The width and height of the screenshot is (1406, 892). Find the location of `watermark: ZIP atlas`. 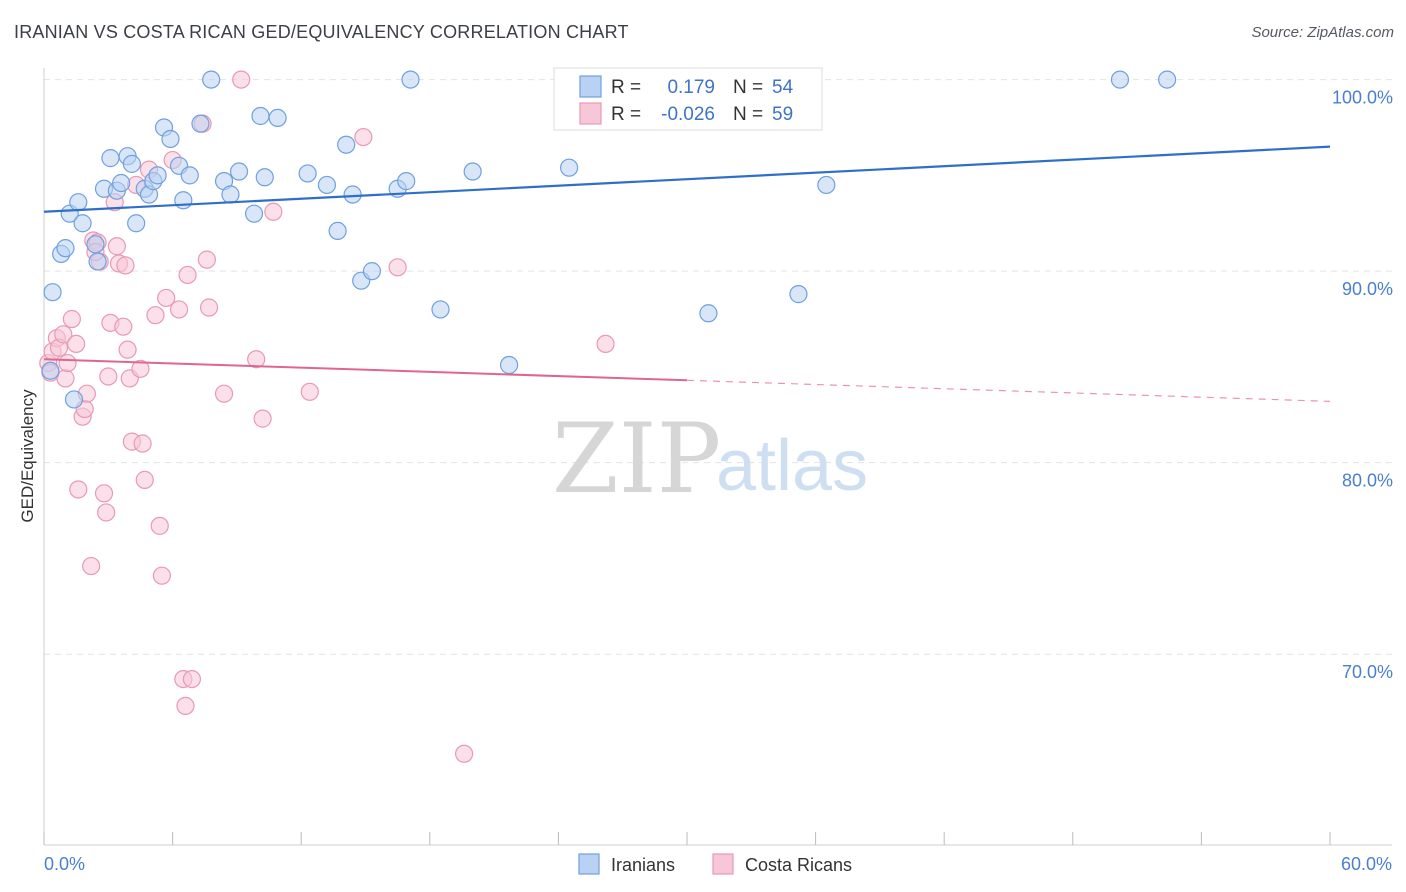

watermark: ZIP atlas is located at coordinates (710, 459).